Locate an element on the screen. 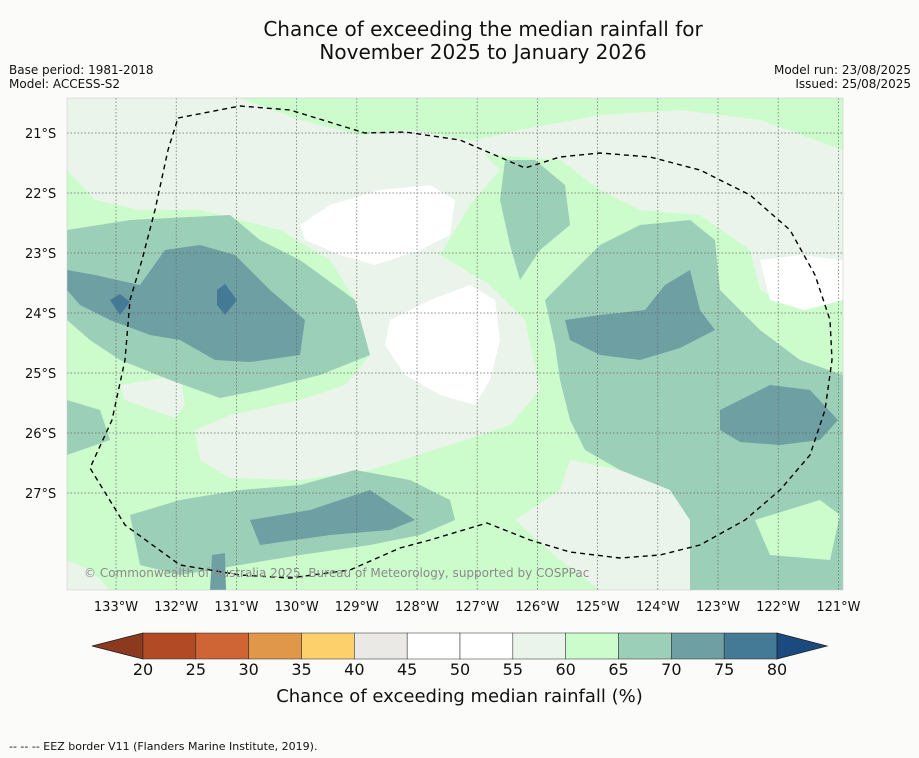  meta-right: Model run: 23/08/2025 Issued: 25/08/2025 is located at coordinates (842, 77).